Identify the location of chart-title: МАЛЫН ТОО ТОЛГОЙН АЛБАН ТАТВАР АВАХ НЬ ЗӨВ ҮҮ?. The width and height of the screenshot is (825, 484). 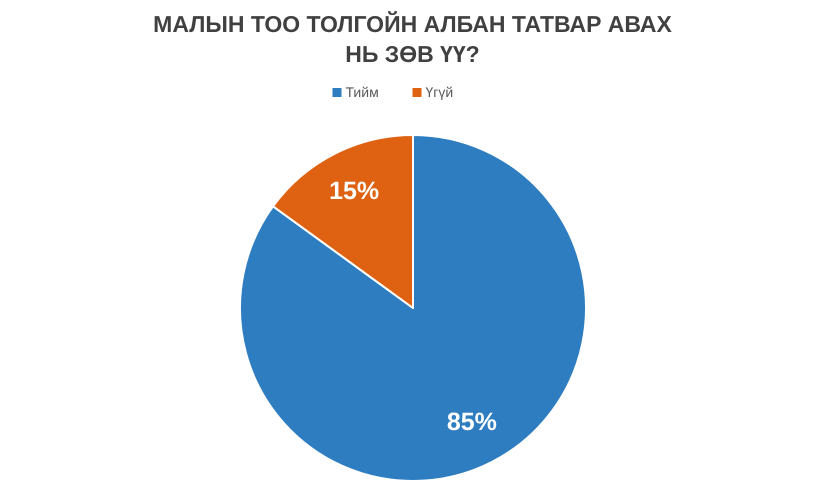
(412, 39).